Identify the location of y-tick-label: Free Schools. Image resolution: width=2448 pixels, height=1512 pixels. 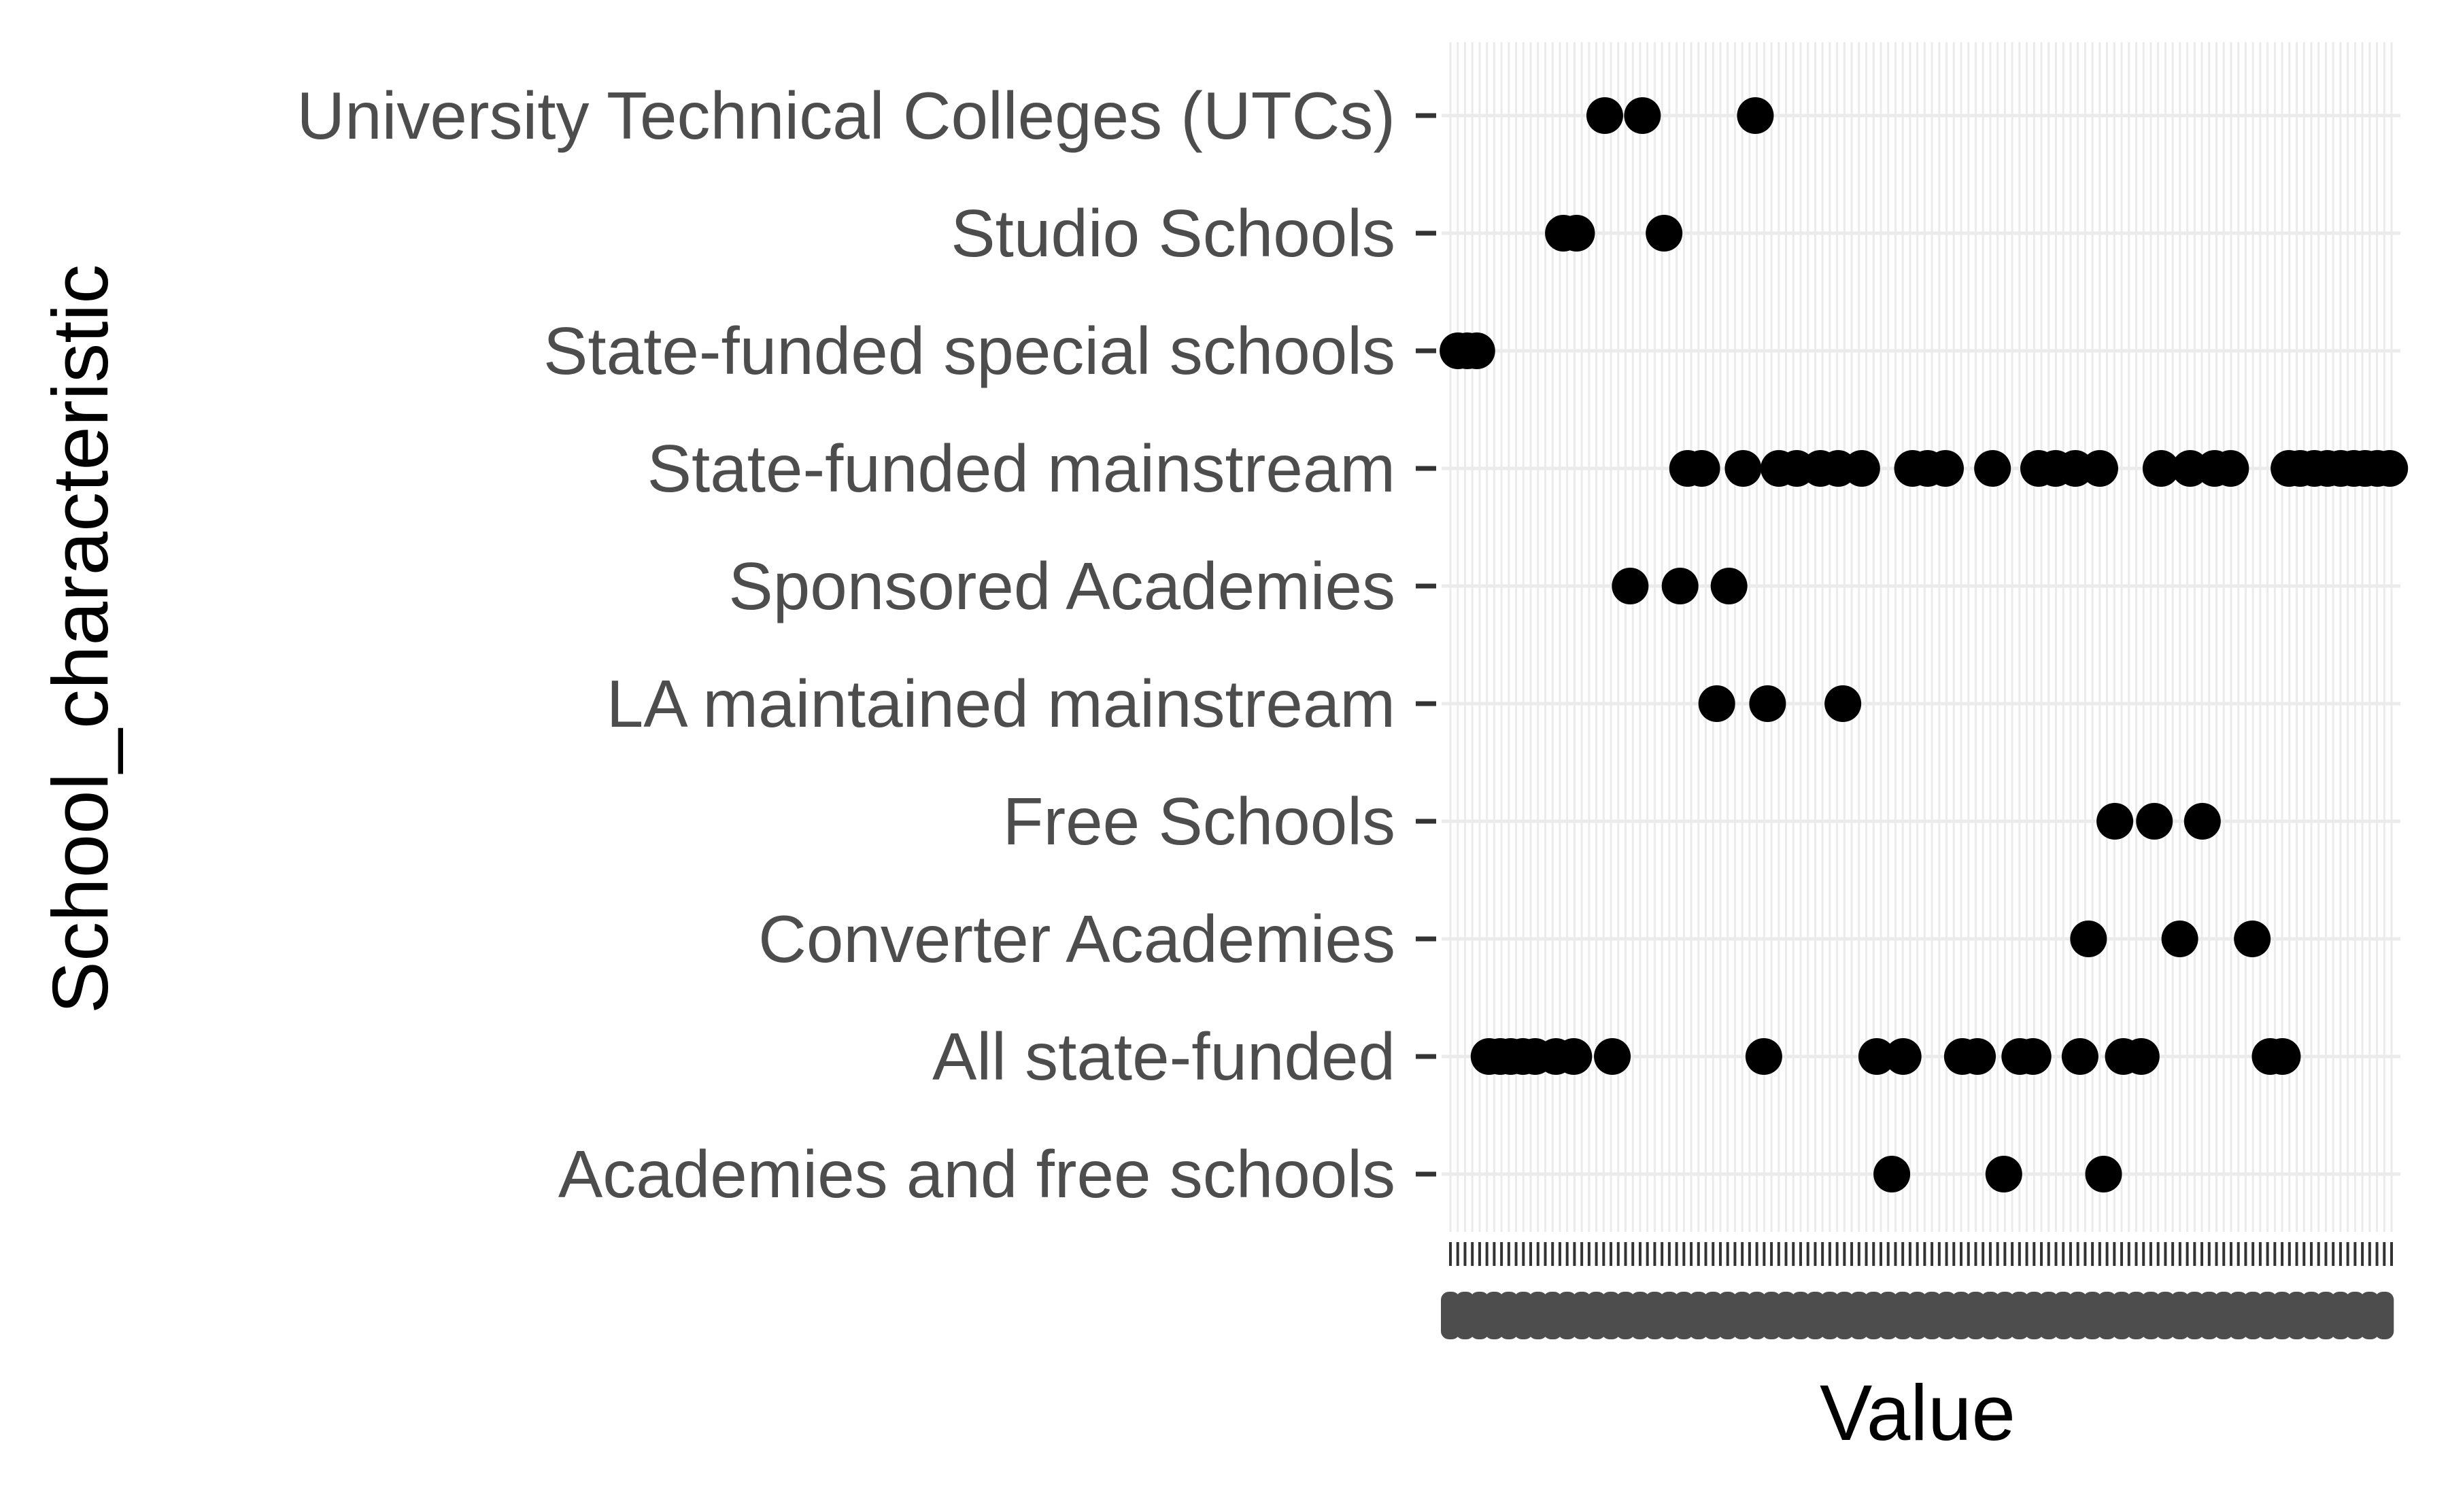
(1199, 821).